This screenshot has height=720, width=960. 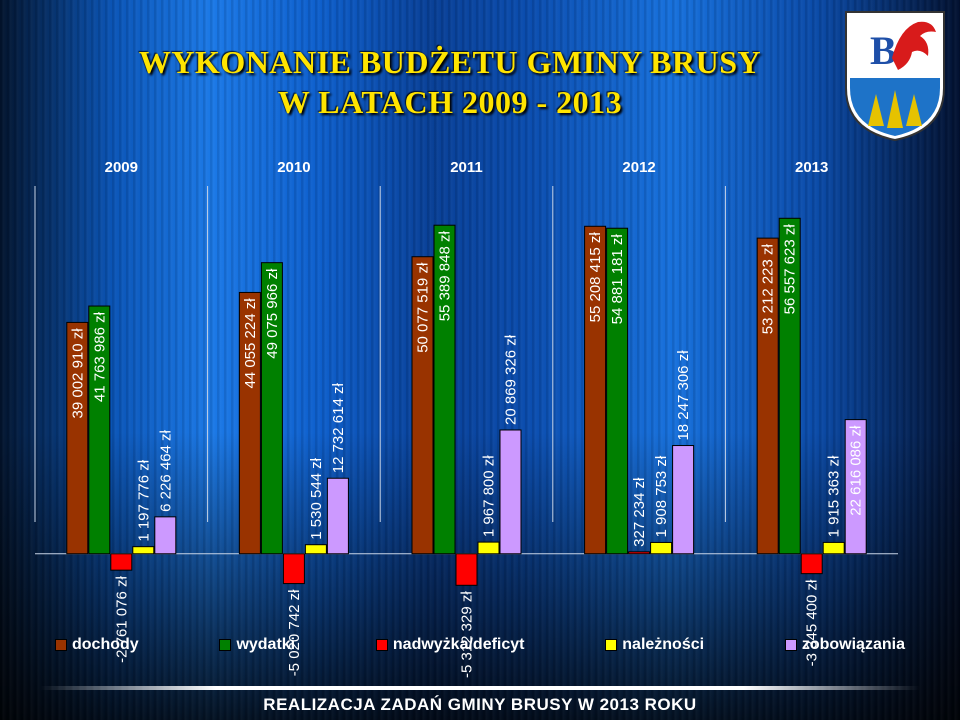 What do you see at coordinates (467, 634) in the screenshot?
I see `data-label: -5 312 329 zł` at bounding box center [467, 634].